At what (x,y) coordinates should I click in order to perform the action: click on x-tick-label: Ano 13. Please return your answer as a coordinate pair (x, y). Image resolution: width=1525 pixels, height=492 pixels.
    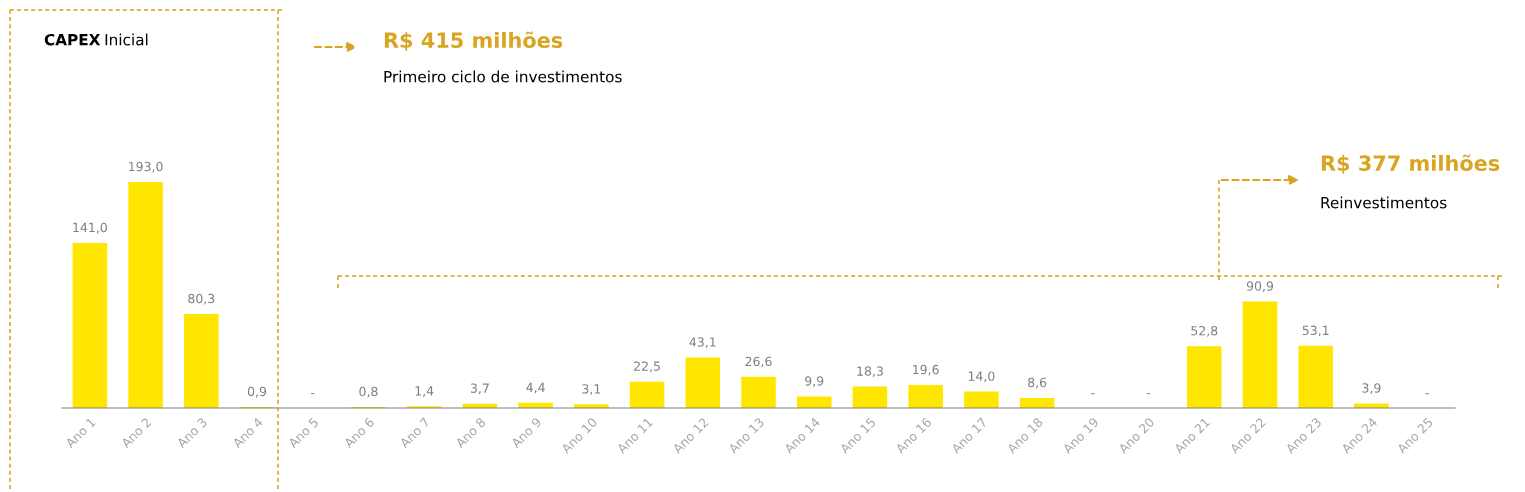
    Looking at the image, I should click on (746, 436).